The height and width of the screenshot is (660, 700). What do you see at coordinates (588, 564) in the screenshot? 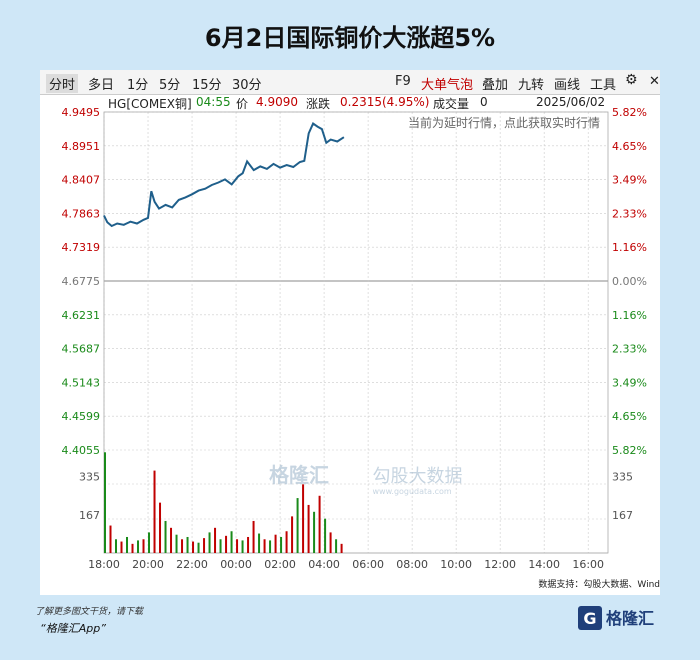
I see `time-tick-label: 16:00` at bounding box center [588, 564].